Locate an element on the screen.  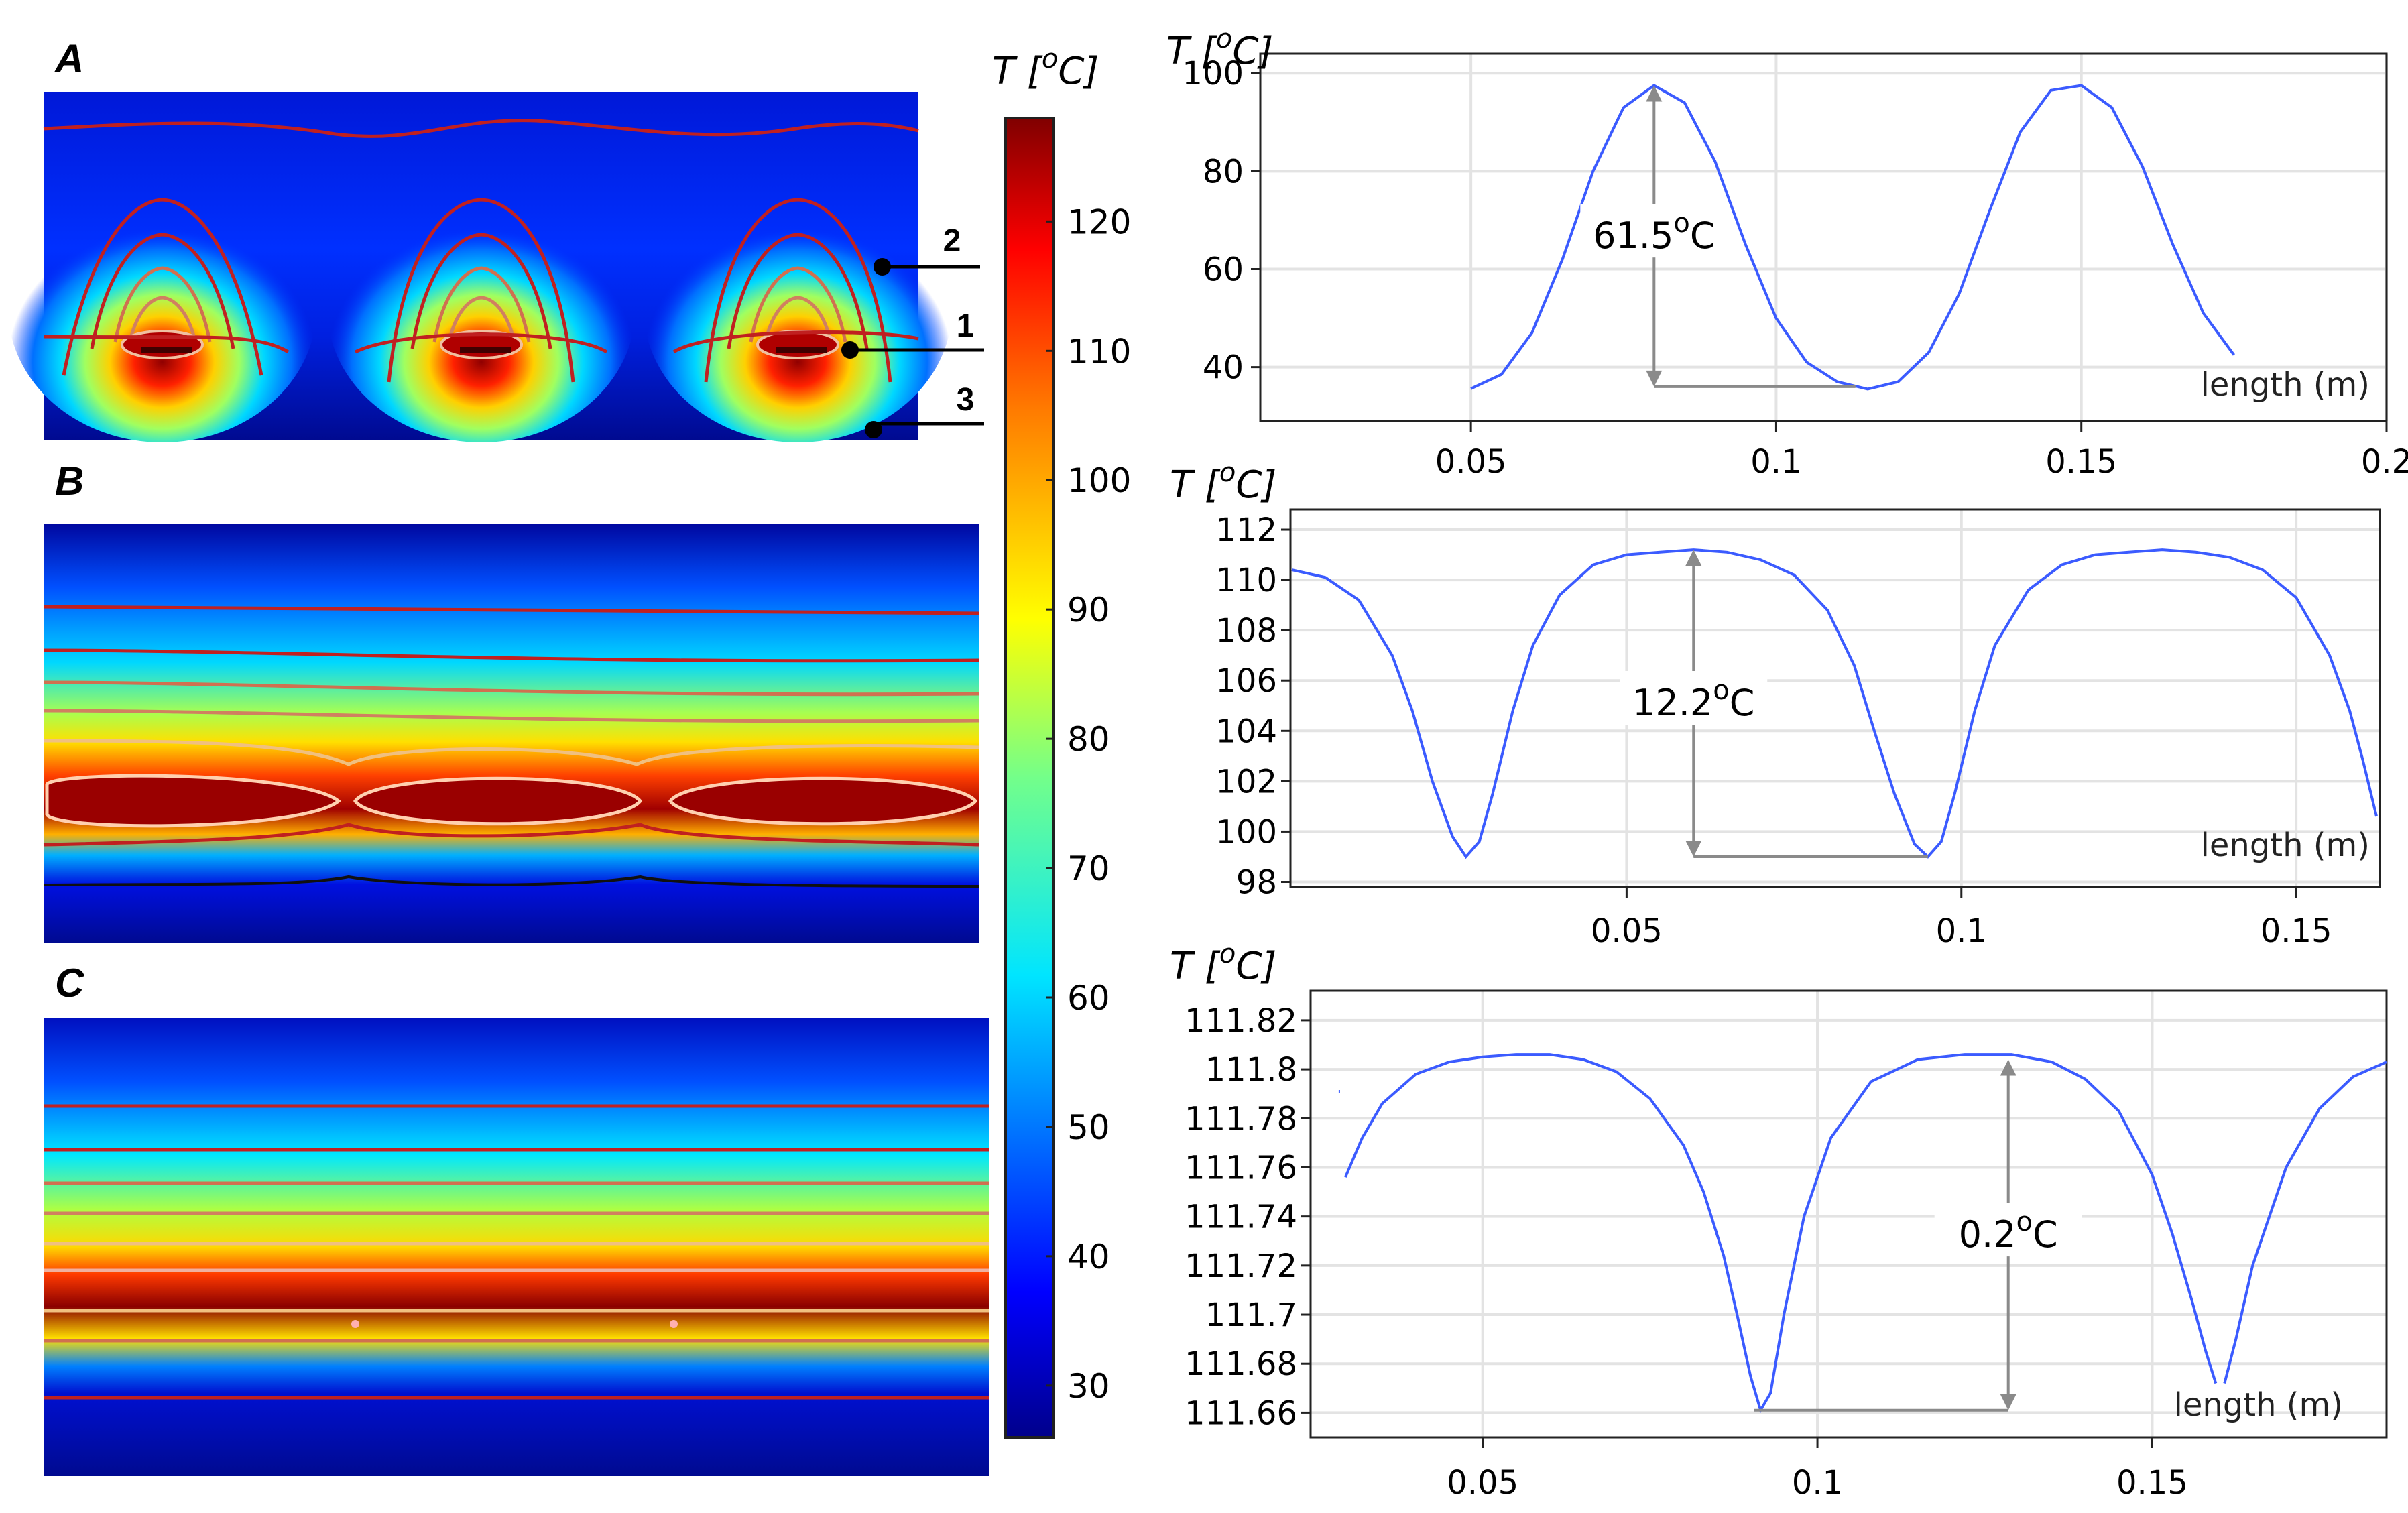
colorbar-tick-label: 90 is located at coordinates (1088, 610).